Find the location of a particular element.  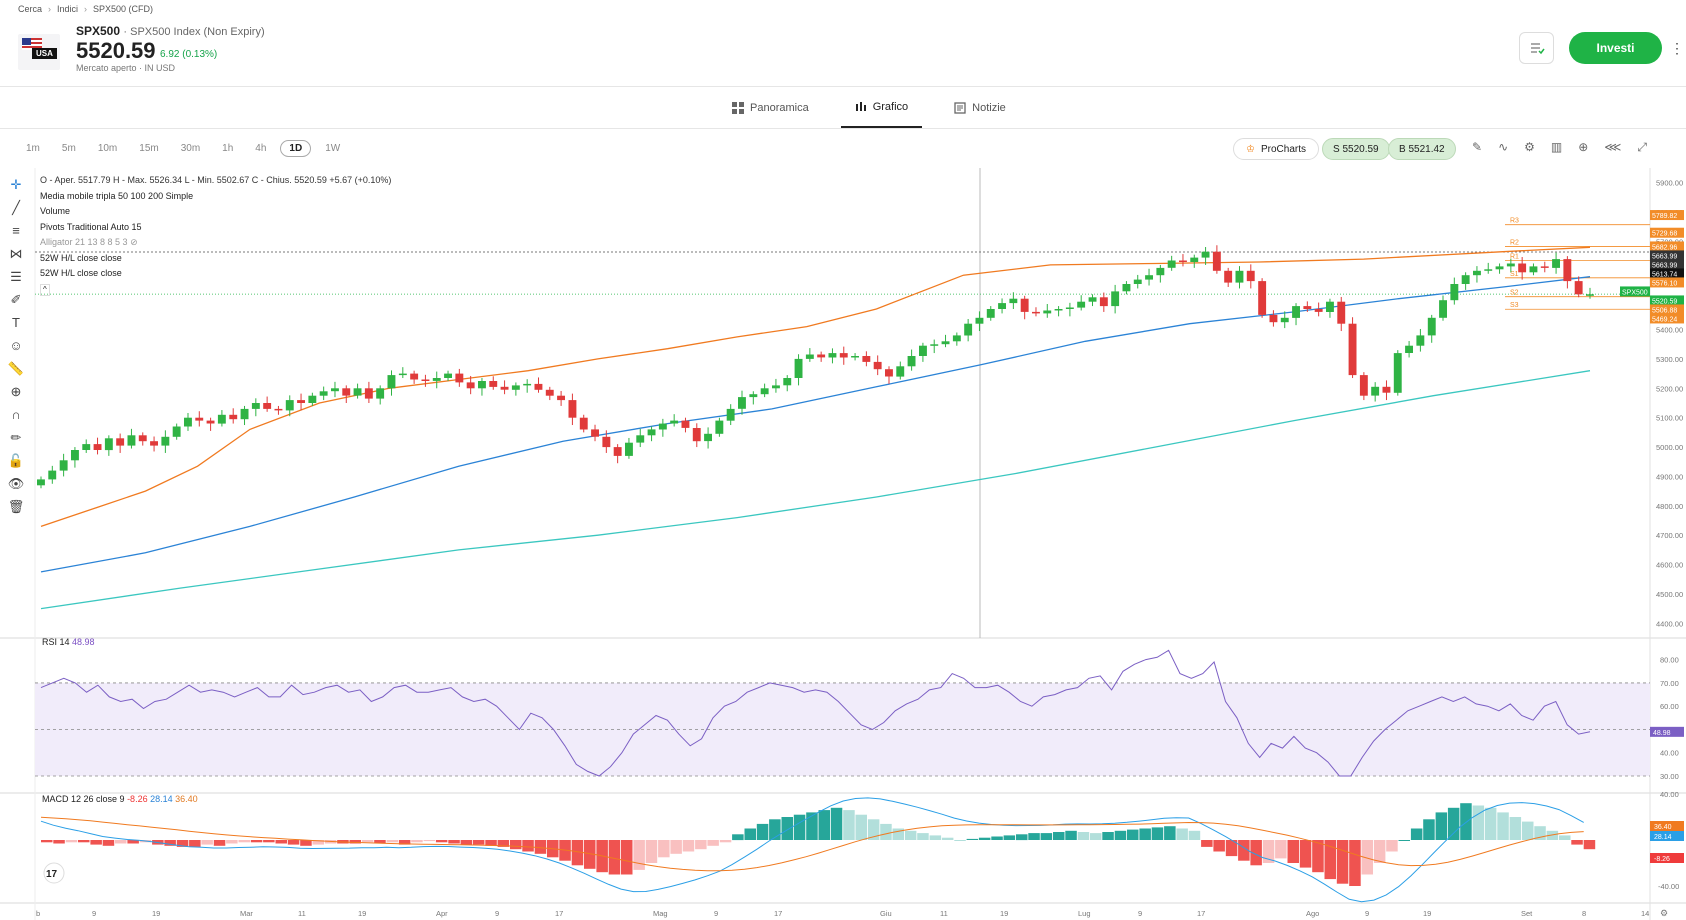

x-axis-label: 9 is located at coordinates (94, 913).